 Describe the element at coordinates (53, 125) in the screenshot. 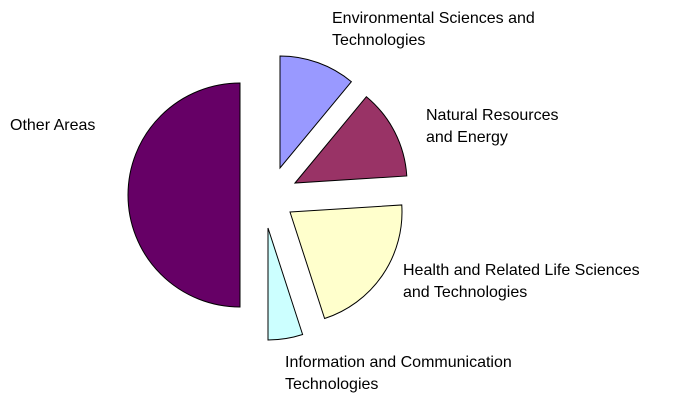

I see `slice-label: Other Areas` at that location.